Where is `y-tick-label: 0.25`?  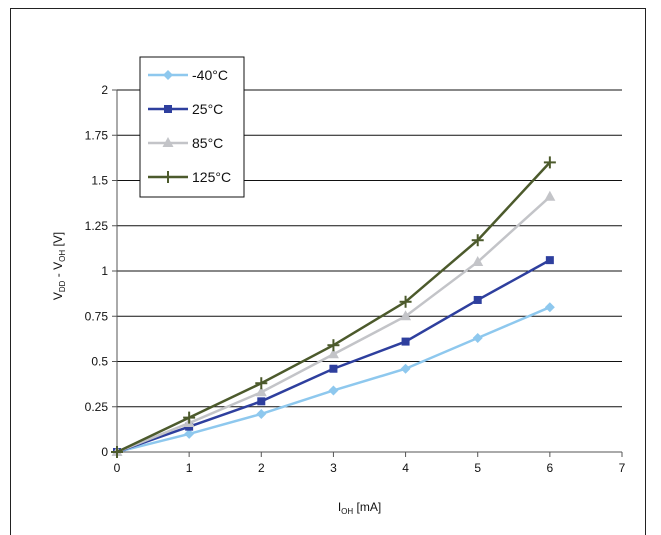
y-tick-label: 0.25 is located at coordinates (97, 407).